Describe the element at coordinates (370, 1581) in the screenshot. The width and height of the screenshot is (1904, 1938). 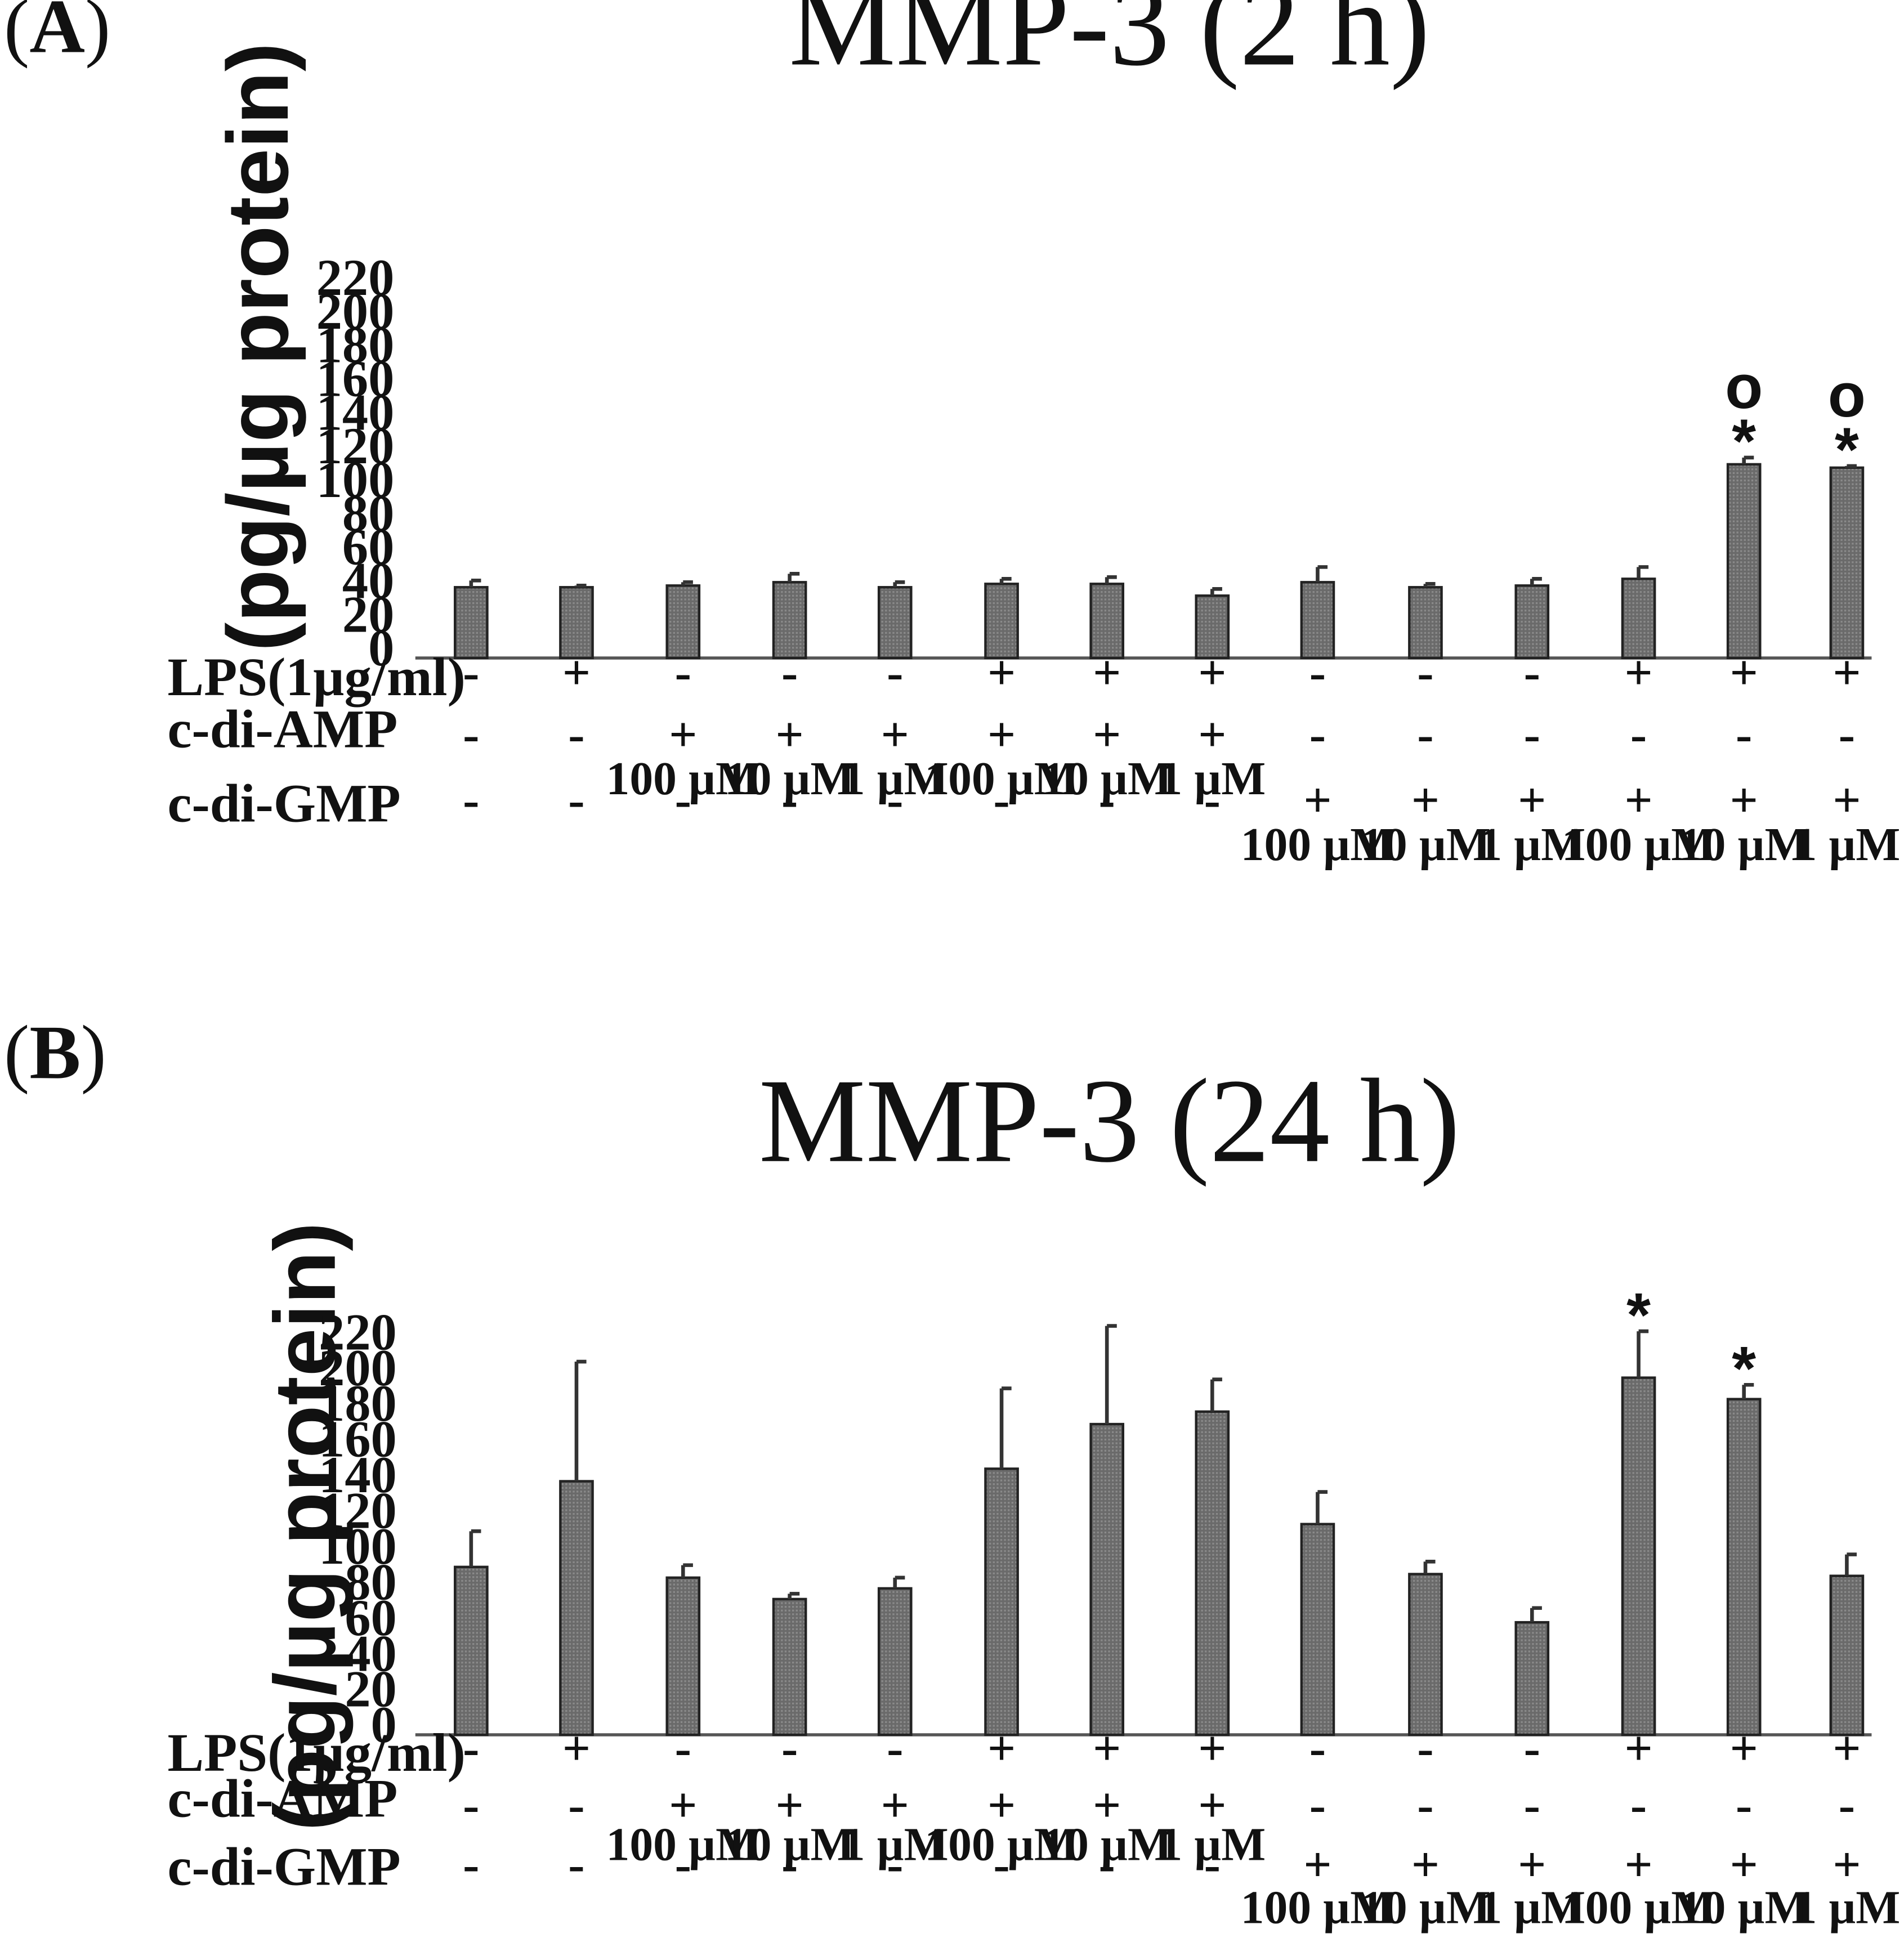
I see `y-tick-label-b: 80` at that location.